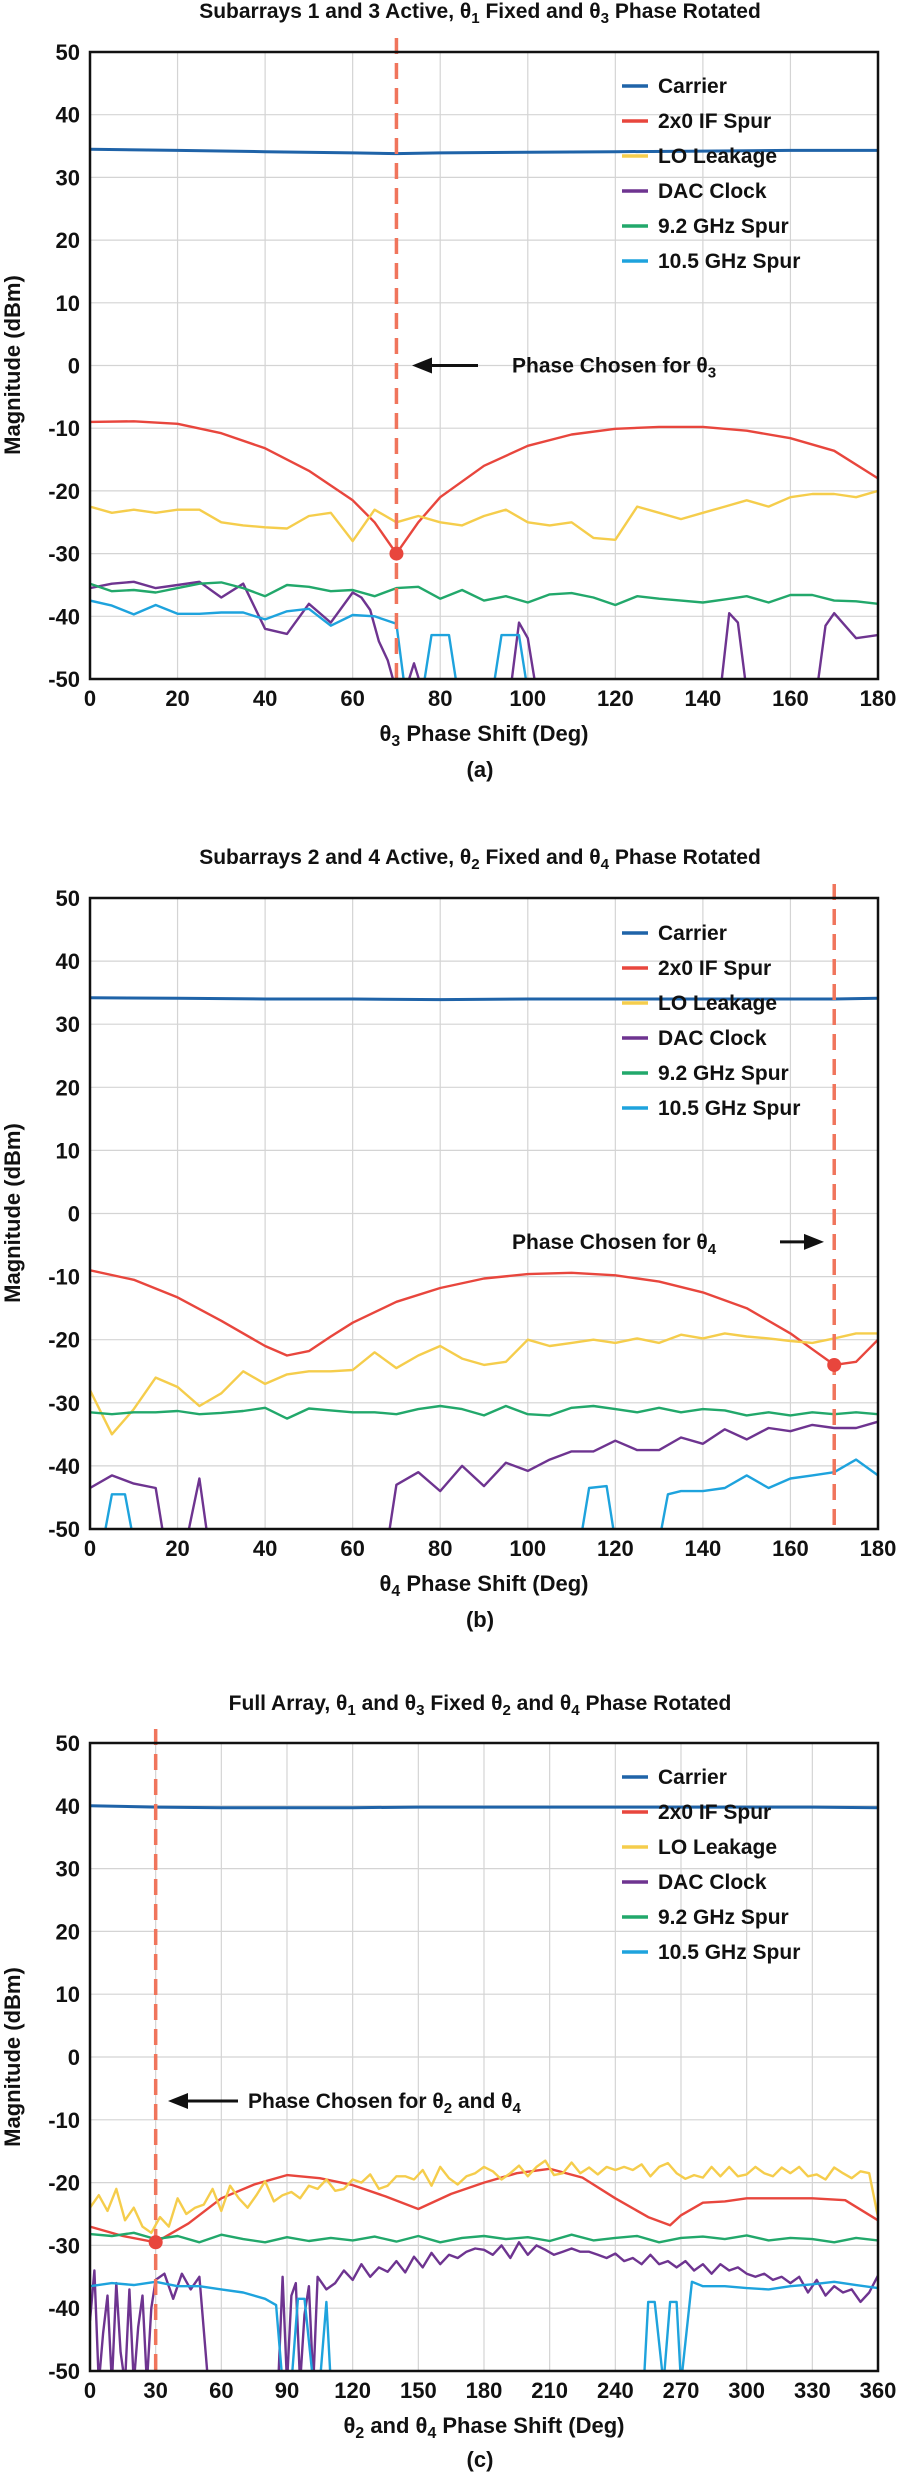 Image resolution: width=900 pixels, height=2475 pixels. I want to click on phase-chosen-annotation: Phase Chosen for θ4, so click(614, 1244).